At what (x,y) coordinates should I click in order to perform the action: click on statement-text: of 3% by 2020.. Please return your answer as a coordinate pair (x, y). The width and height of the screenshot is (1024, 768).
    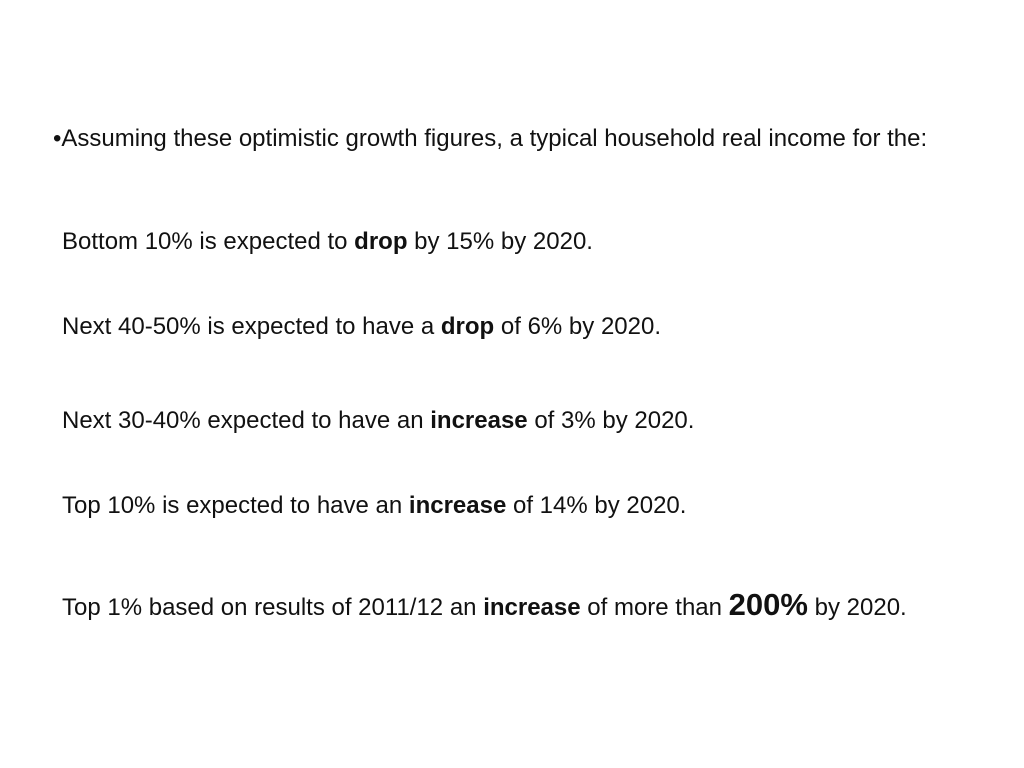
    Looking at the image, I should click on (611, 420).